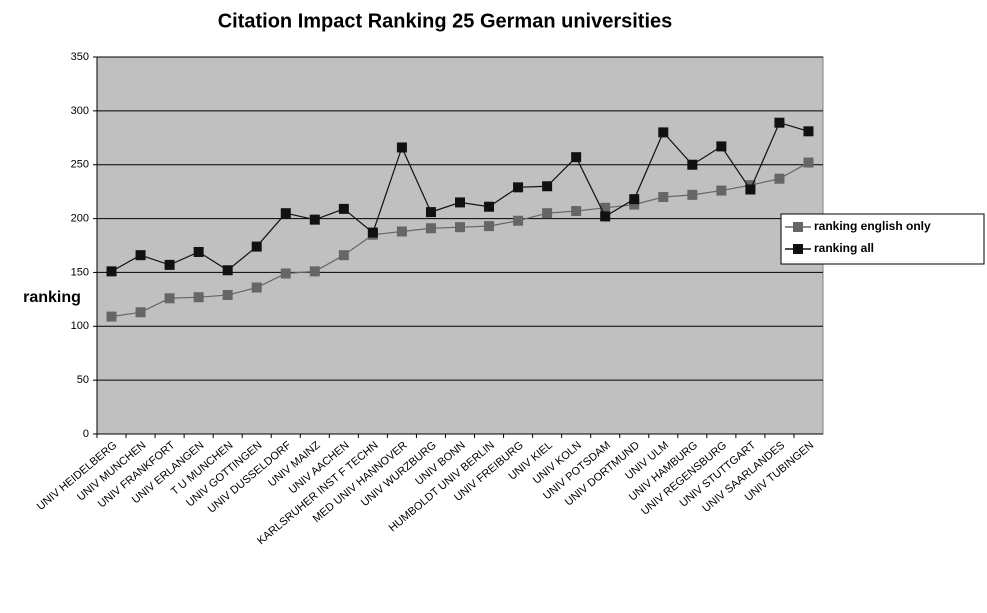  I want to click on y-tick-label: 0, so click(86, 434).